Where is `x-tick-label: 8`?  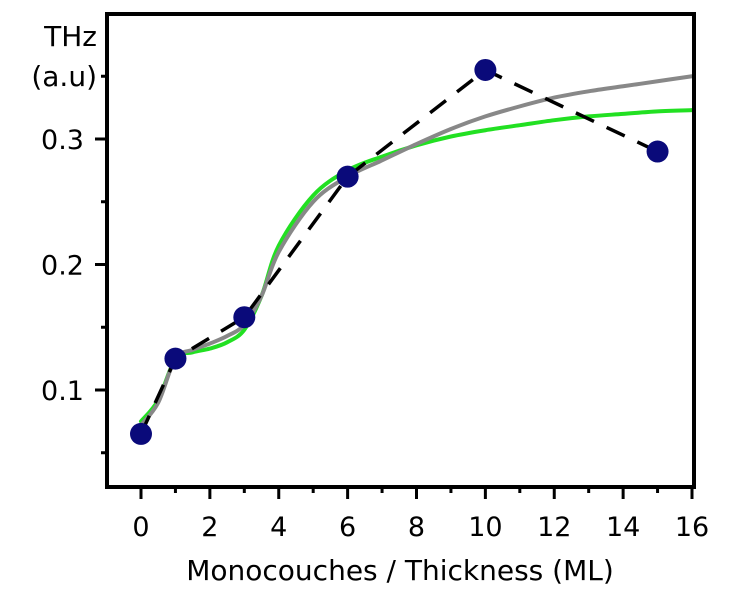 x-tick-label: 8 is located at coordinates (416, 527).